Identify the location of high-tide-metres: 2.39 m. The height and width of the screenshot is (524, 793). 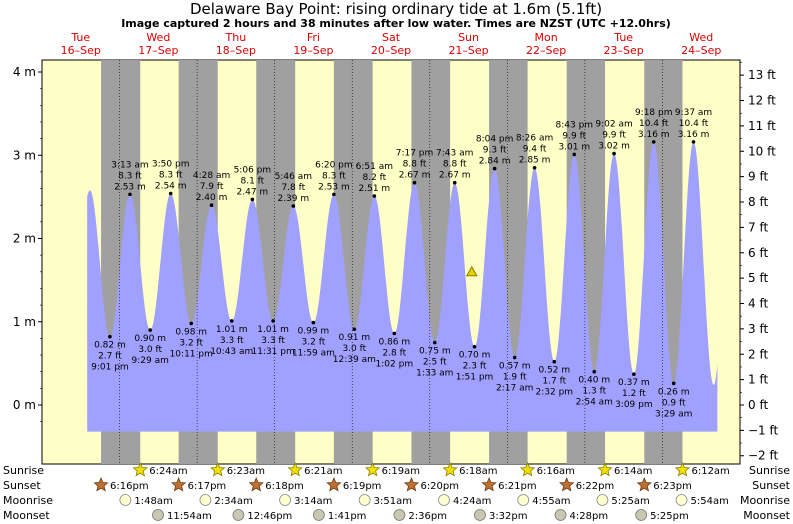
(293, 199).